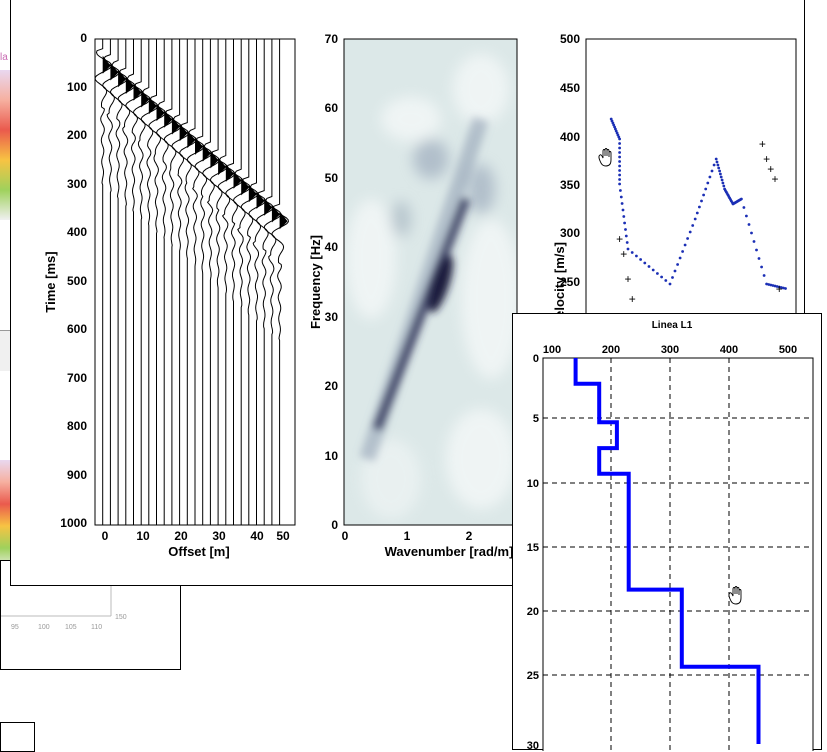 Image resolution: width=827 pixels, height=752 pixels. What do you see at coordinates (536, 359) in the screenshot?
I see `profile-ytick: 0` at bounding box center [536, 359].